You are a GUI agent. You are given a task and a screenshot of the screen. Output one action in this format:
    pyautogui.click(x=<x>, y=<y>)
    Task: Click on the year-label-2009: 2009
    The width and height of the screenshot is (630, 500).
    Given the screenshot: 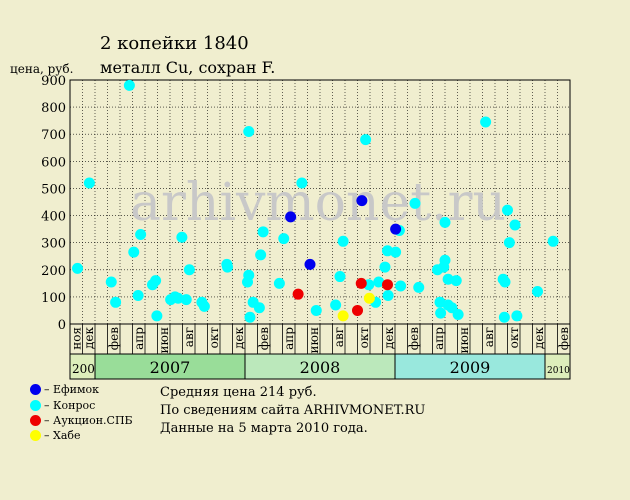 What is the action you would take?
    pyautogui.click(x=470, y=367)
    